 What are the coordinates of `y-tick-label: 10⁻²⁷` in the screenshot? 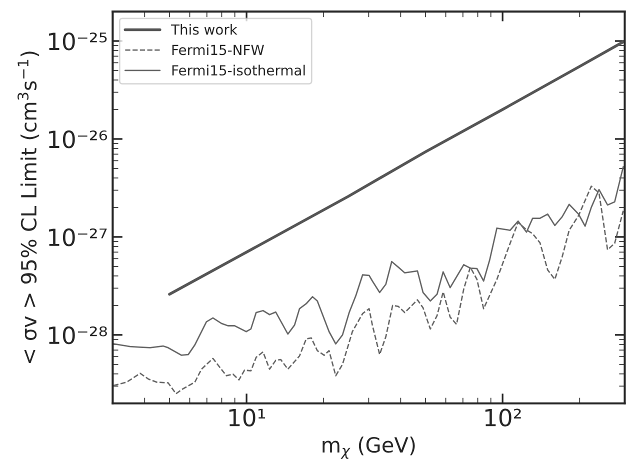 It's located at (77, 237).